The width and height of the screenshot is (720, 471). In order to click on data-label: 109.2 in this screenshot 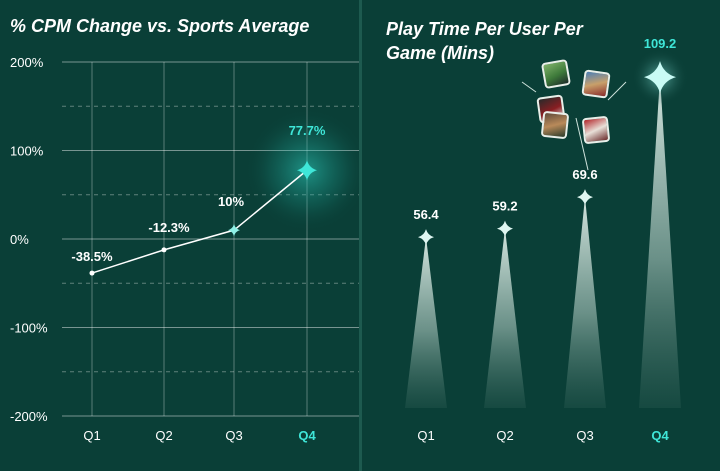, I will do `click(660, 43)`.